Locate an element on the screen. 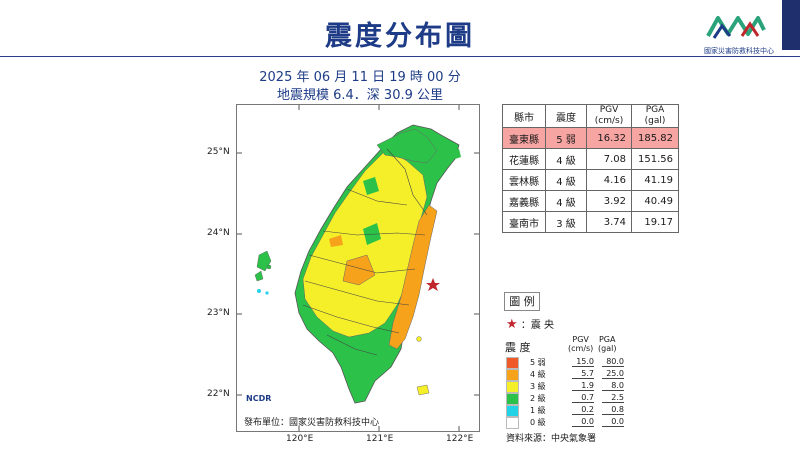  table-row: 臺東縣 5 弱 16.32 185.82 is located at coordinates (590, 138).